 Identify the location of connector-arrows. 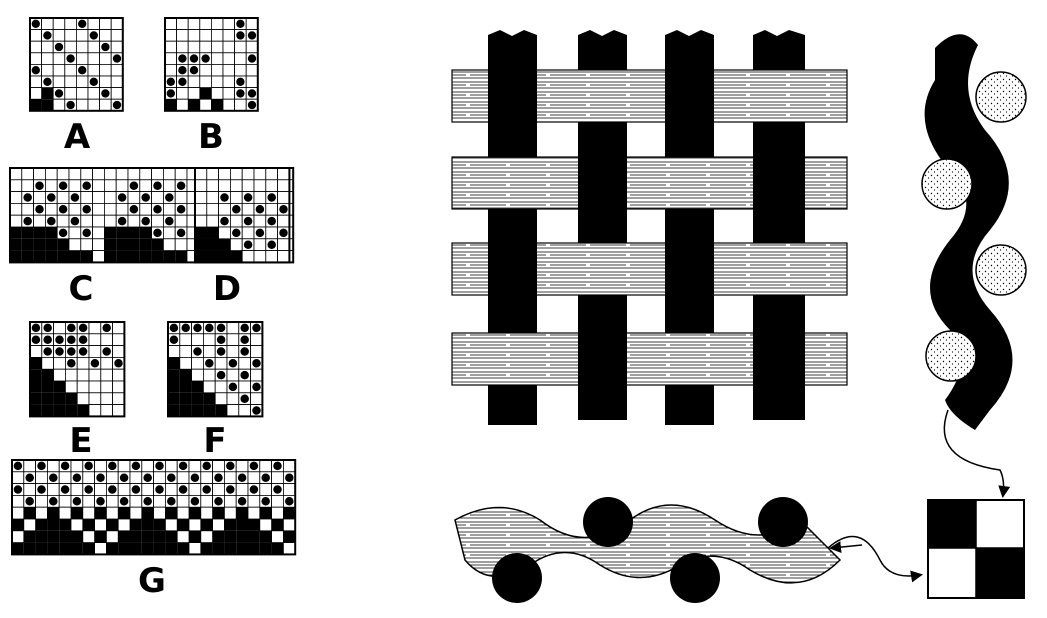
(919, 496).